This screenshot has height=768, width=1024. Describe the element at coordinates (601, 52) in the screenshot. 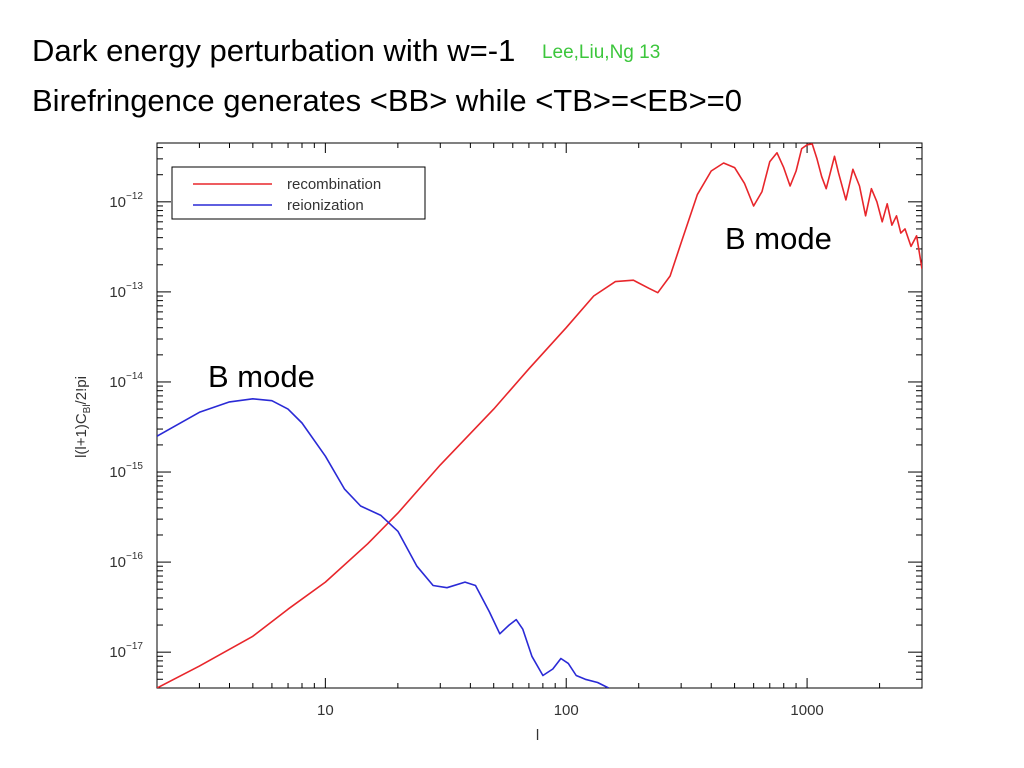

I see `citation-text: Lee,Liu,Ng 13` at that location.